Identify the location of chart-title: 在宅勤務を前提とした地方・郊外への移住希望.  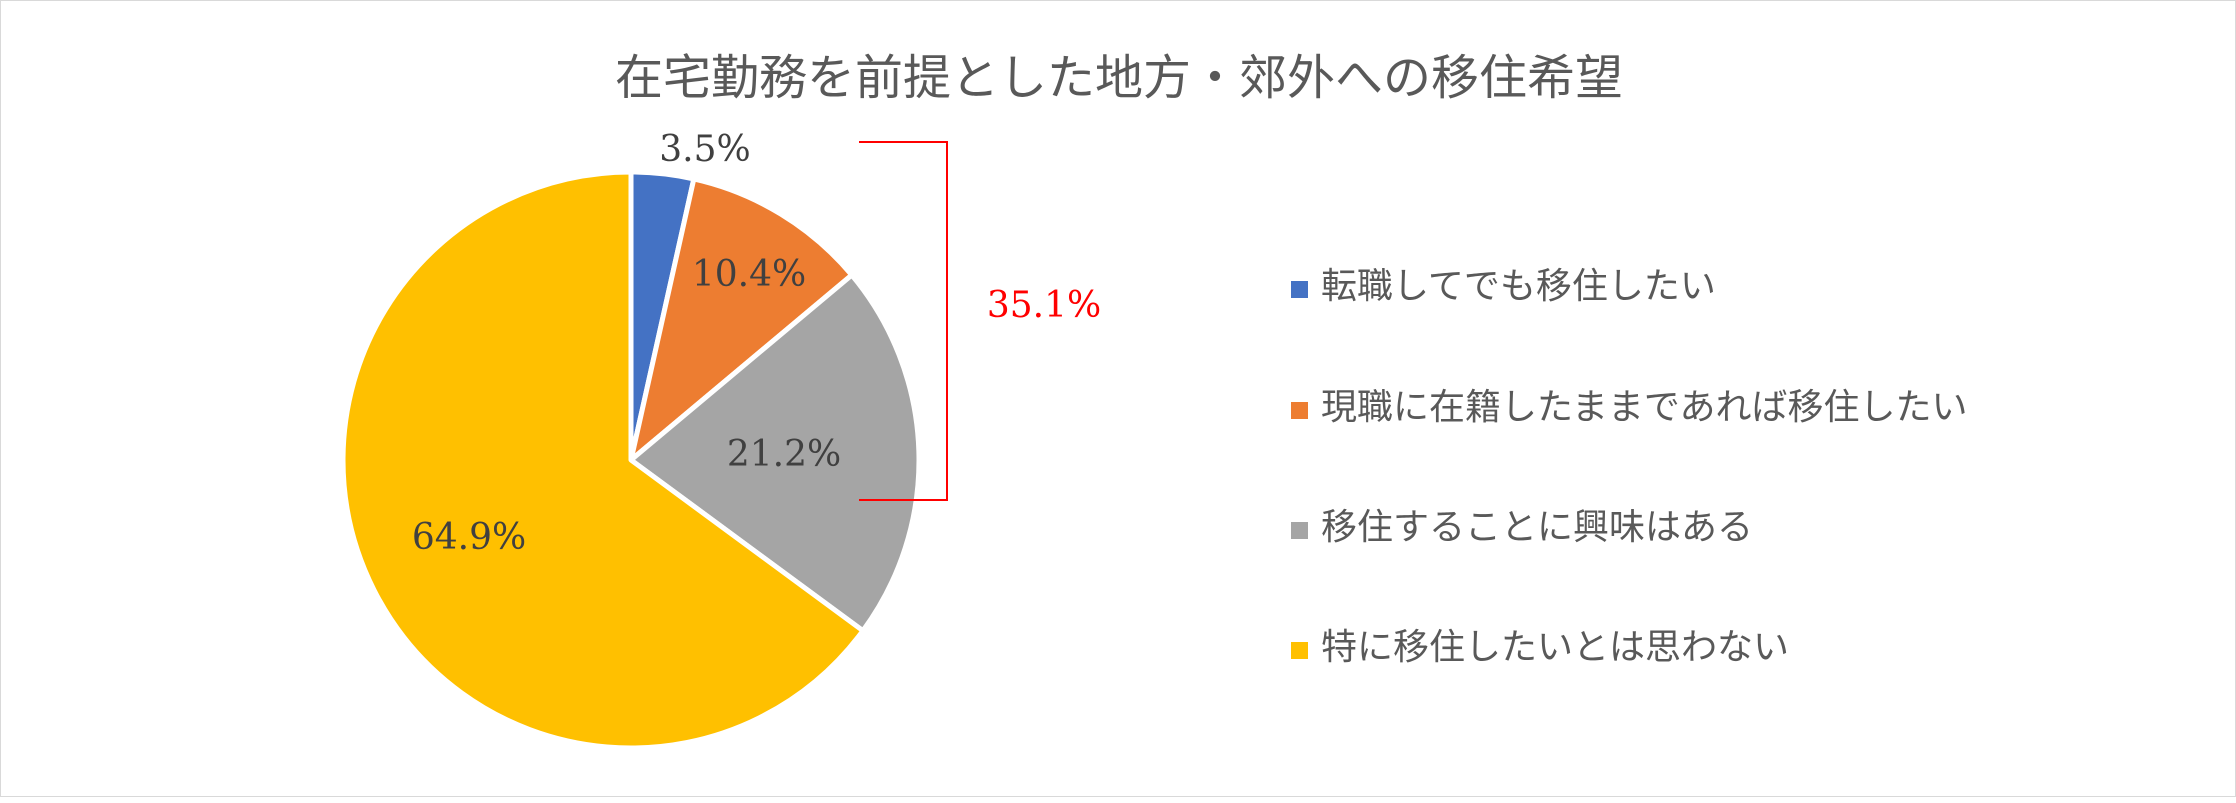
(1119, 78).